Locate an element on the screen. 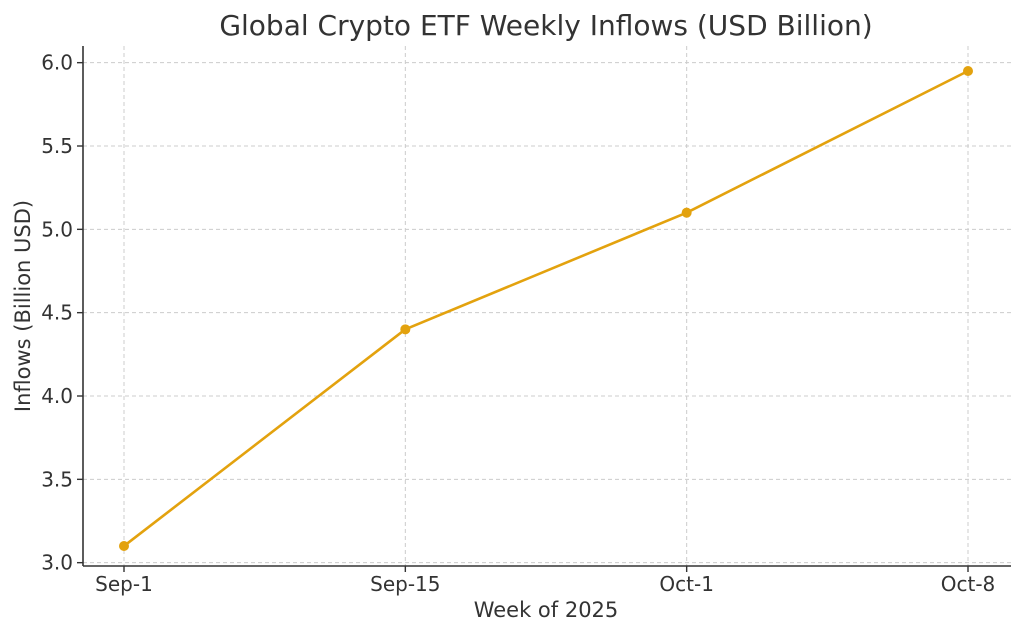 This screenshot has width=1024, height=639. x-axis-label: Week of 2025 is located at coordinates (546, 610).